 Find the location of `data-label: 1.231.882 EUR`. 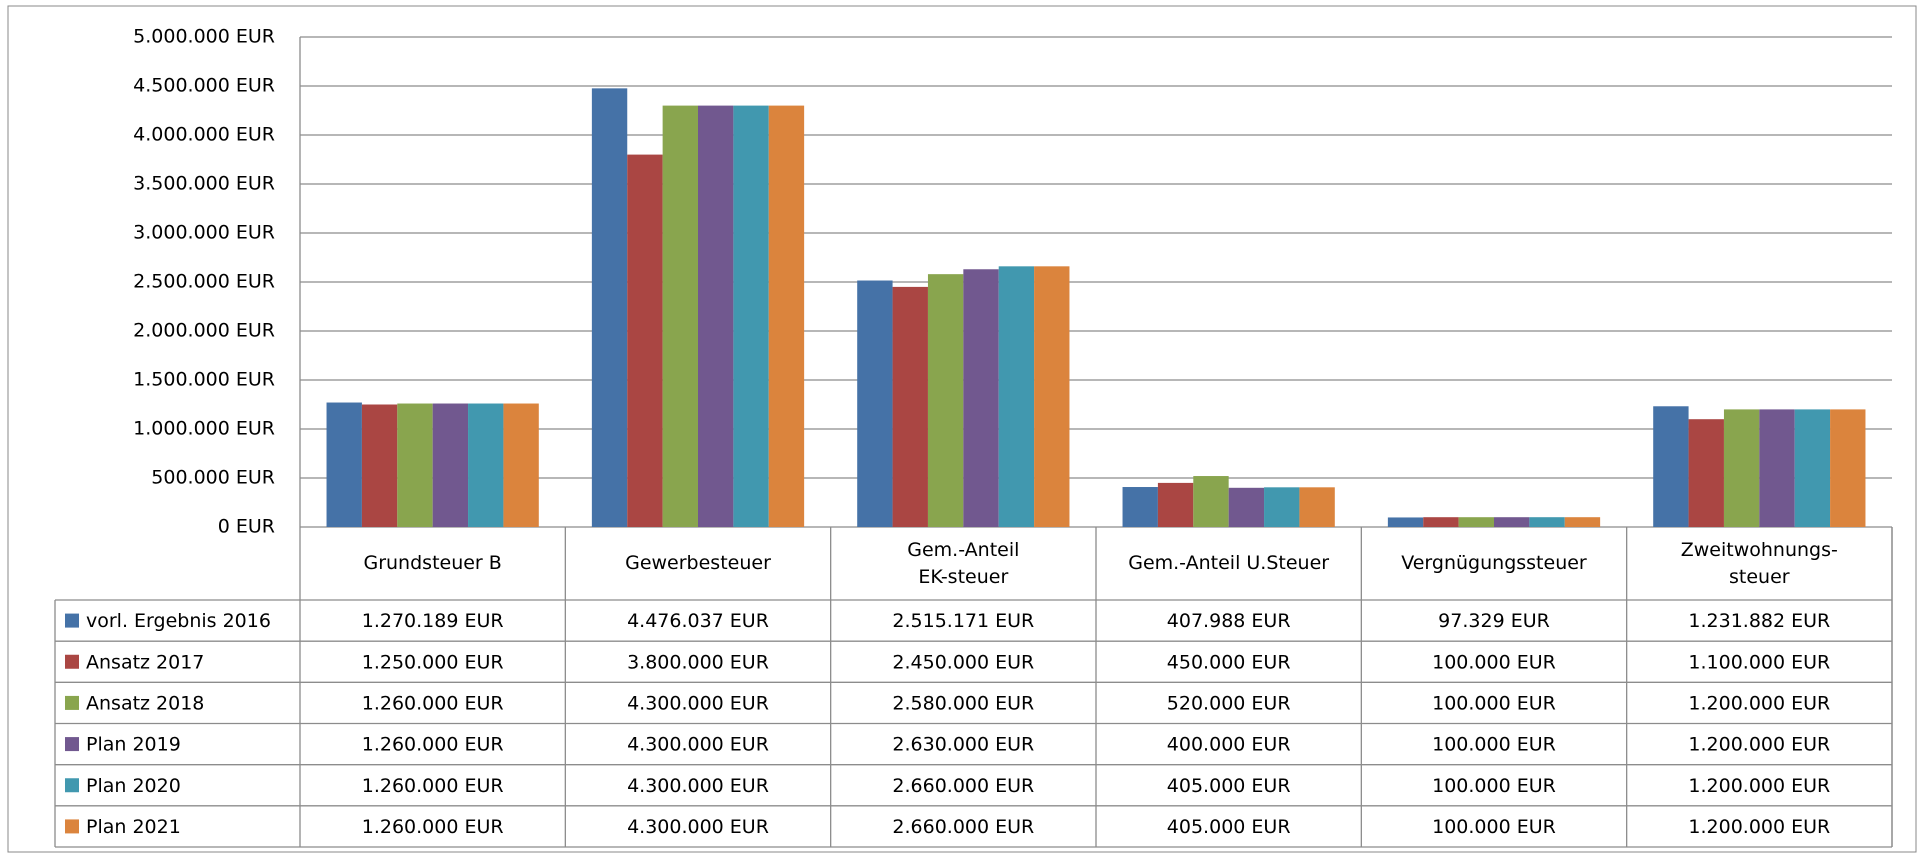

data-label: 1.231.882 EUR is located at coordinates (1759, 621).